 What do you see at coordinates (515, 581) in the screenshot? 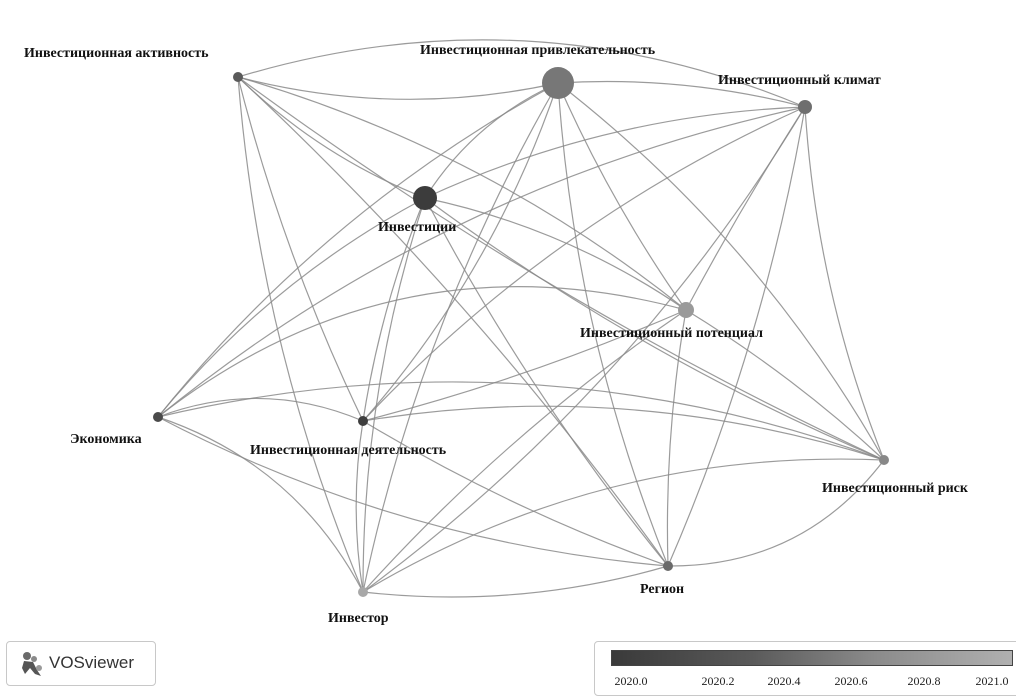
I see `link-region-investor` at bounding box center [515, 581].